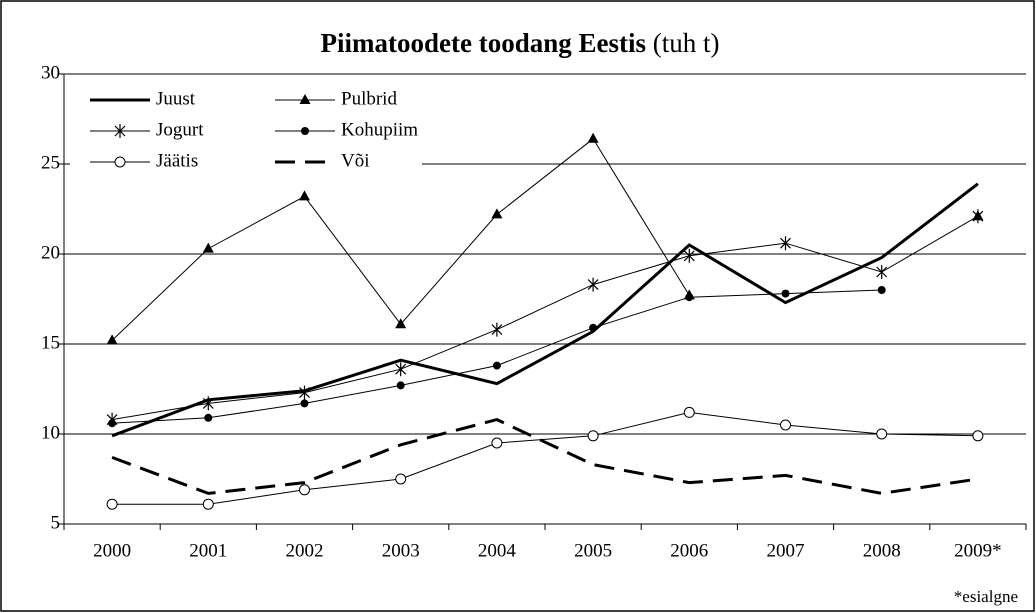 The height and width of the screenshot is (613, 1036). Describe the element at coordinates (50, 252) in the screenshot. I see `y-tick-label: 20` at that location.